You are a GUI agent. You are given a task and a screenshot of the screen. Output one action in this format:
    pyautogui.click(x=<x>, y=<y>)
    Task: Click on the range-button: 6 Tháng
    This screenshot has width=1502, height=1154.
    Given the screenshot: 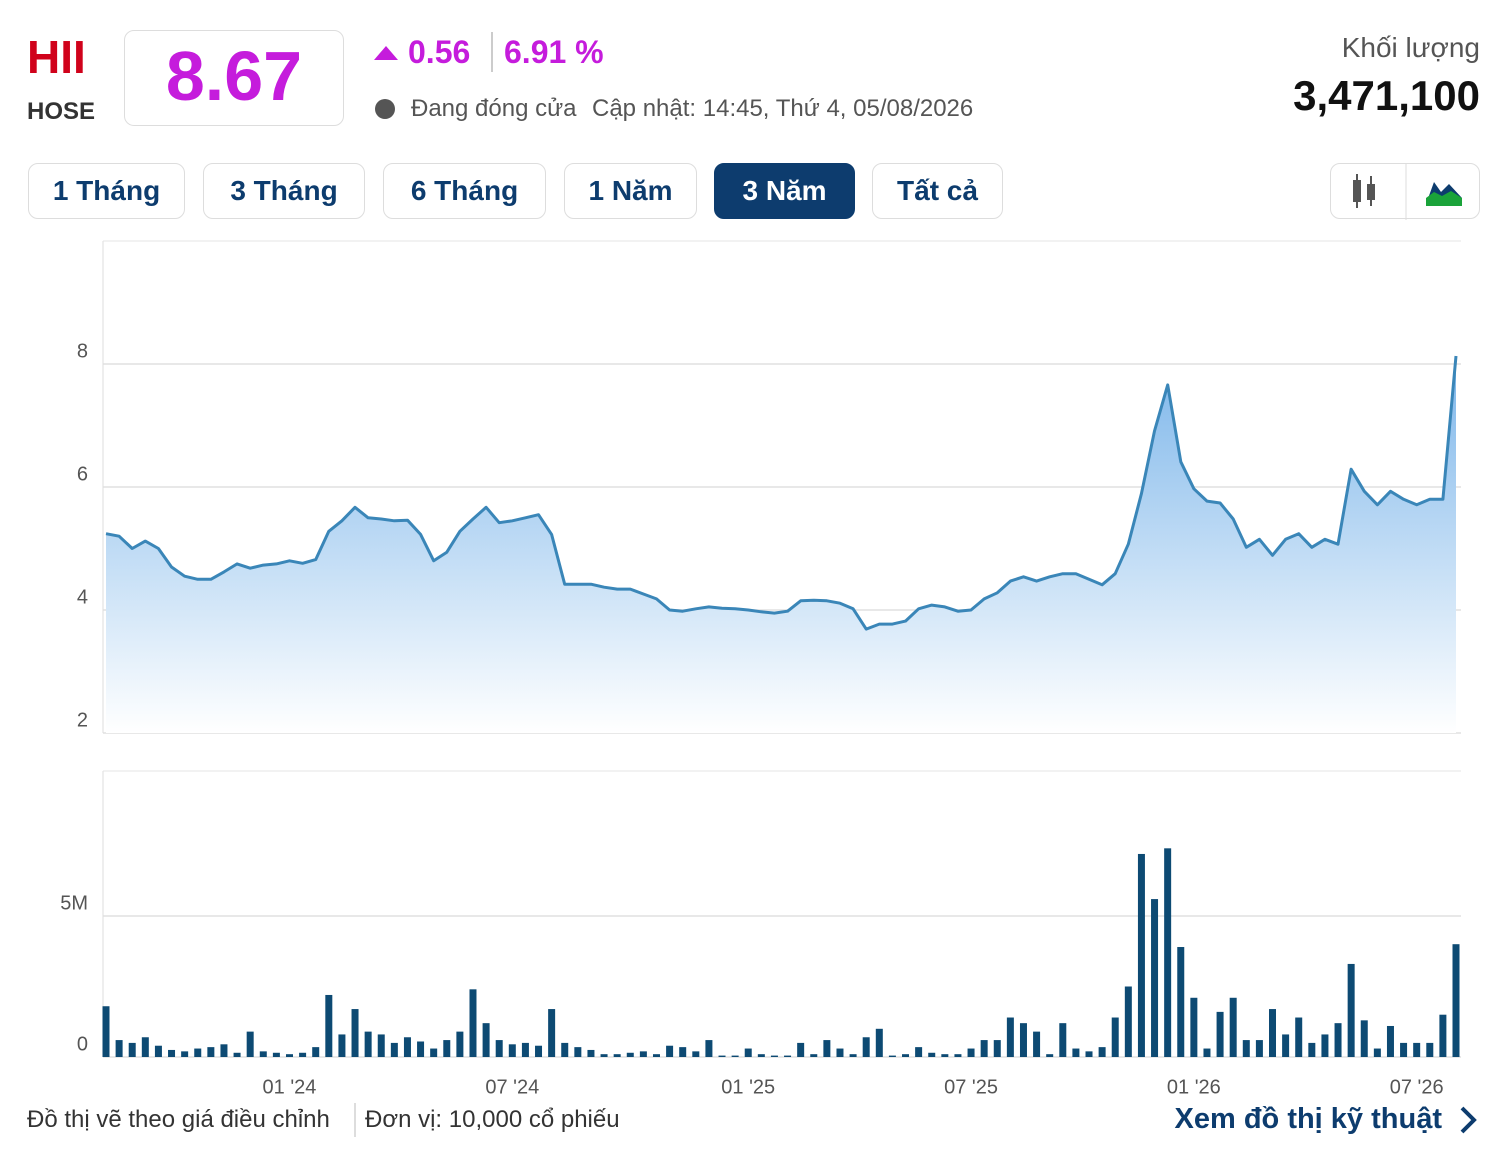 What is the action you would take?
    pyautogui.click(x=464, y=191)
    